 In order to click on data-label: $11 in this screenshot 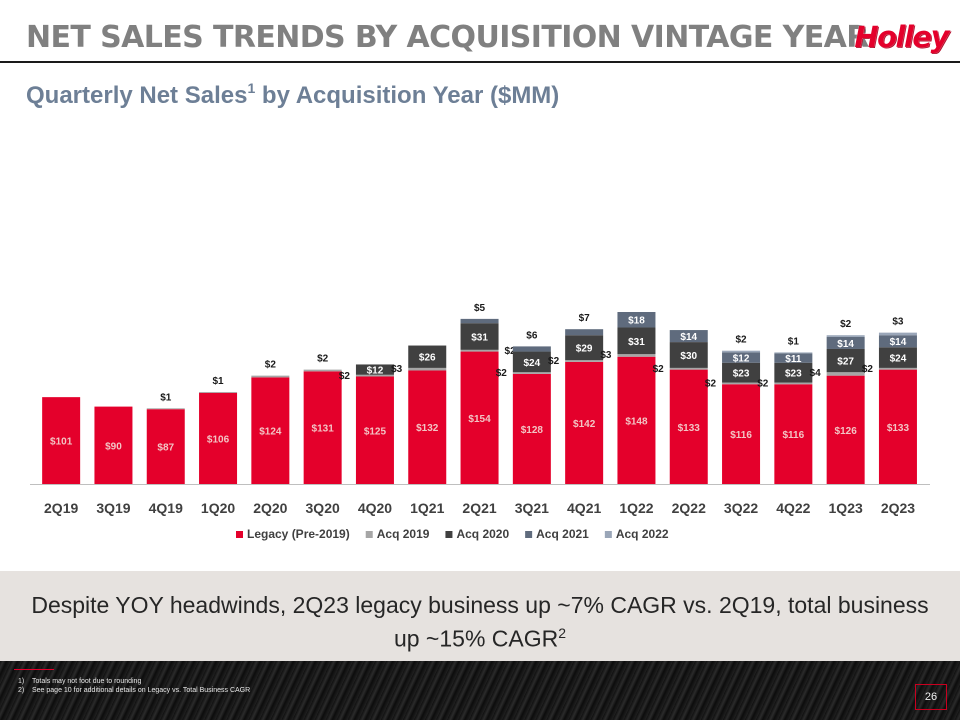, I will do `click(793, 359)`.